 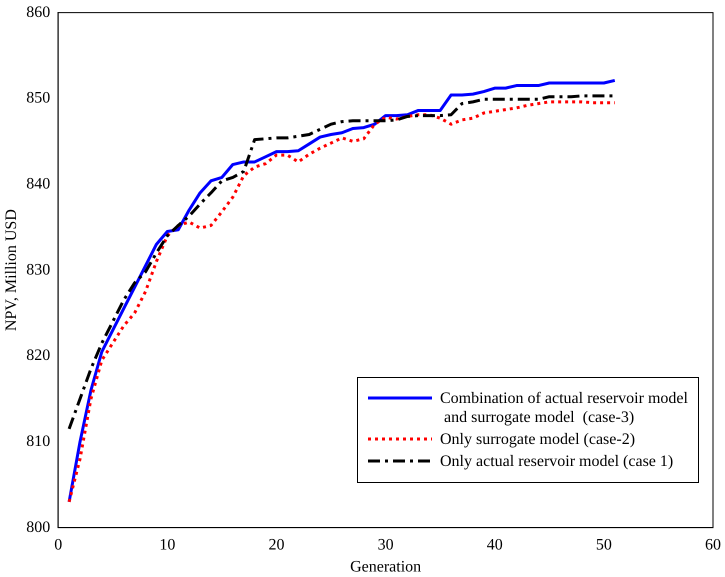 What do you see at coordinates (58, 545) in the screenshot?
I see `x-tick-label: 0` at bounding box center [58, 545].